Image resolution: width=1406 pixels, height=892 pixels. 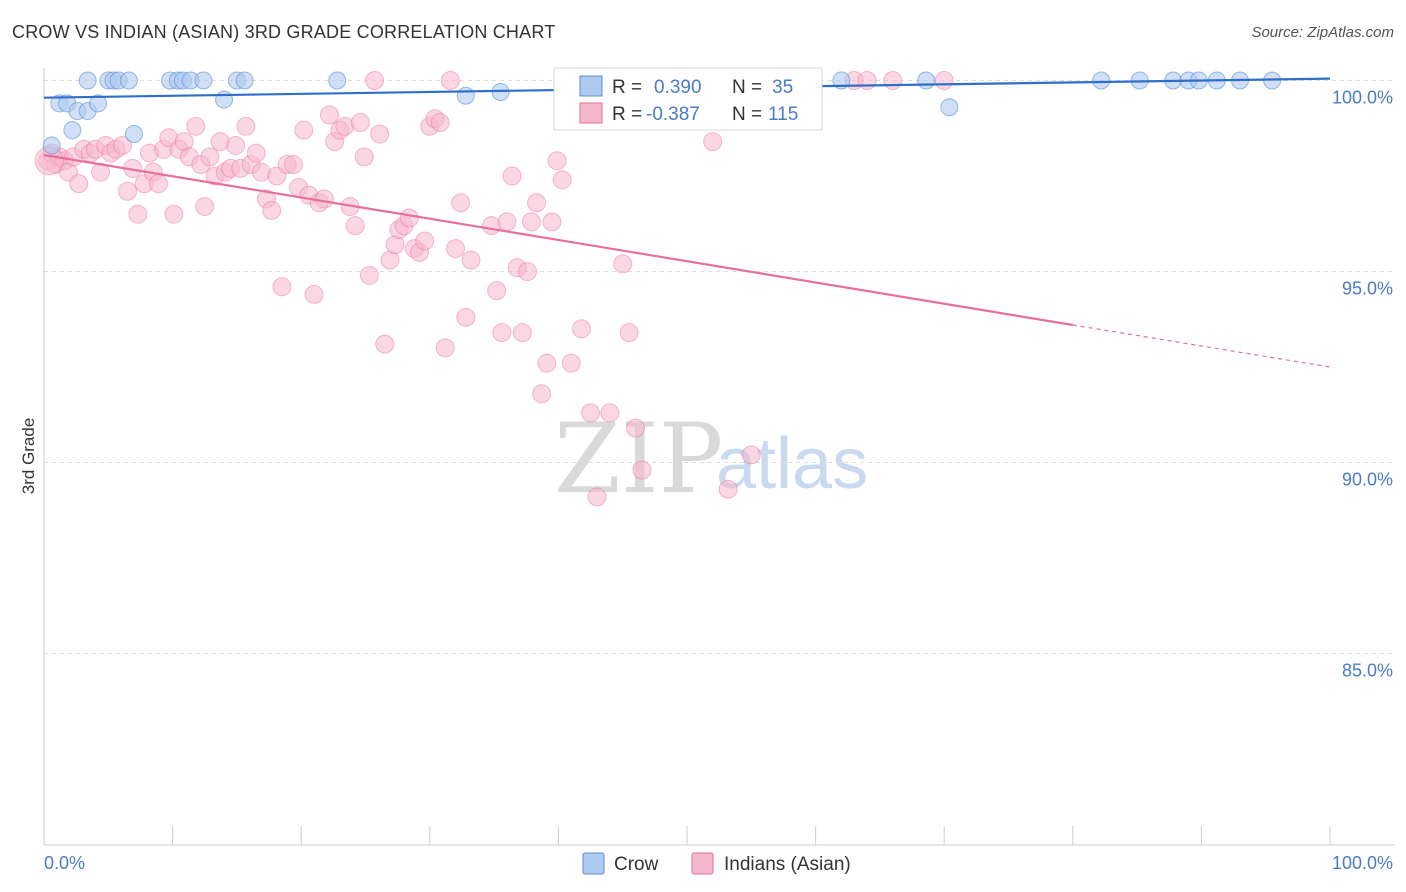 I want to click on x-tick-label-right: 100.0%, so click(x=1362, y=863).